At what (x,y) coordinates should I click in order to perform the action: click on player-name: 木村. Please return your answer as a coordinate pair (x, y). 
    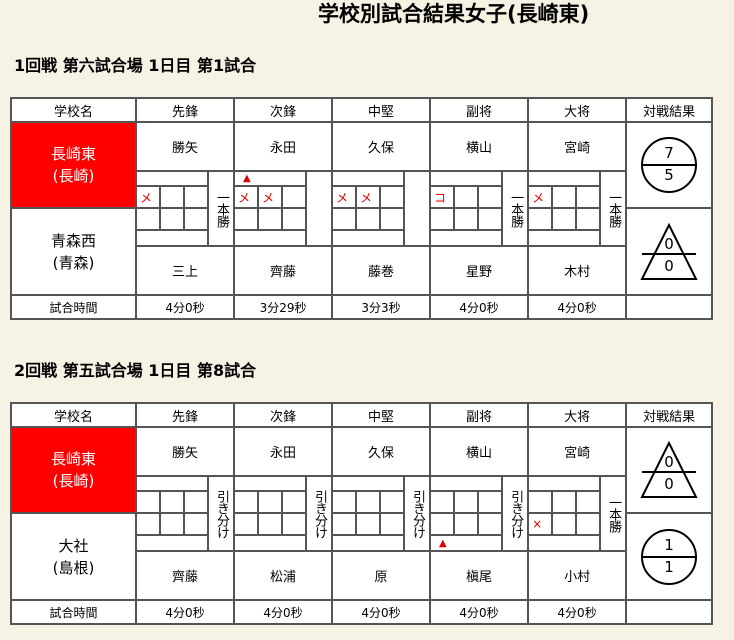
    Looking at the image, I should click on (577, 270).